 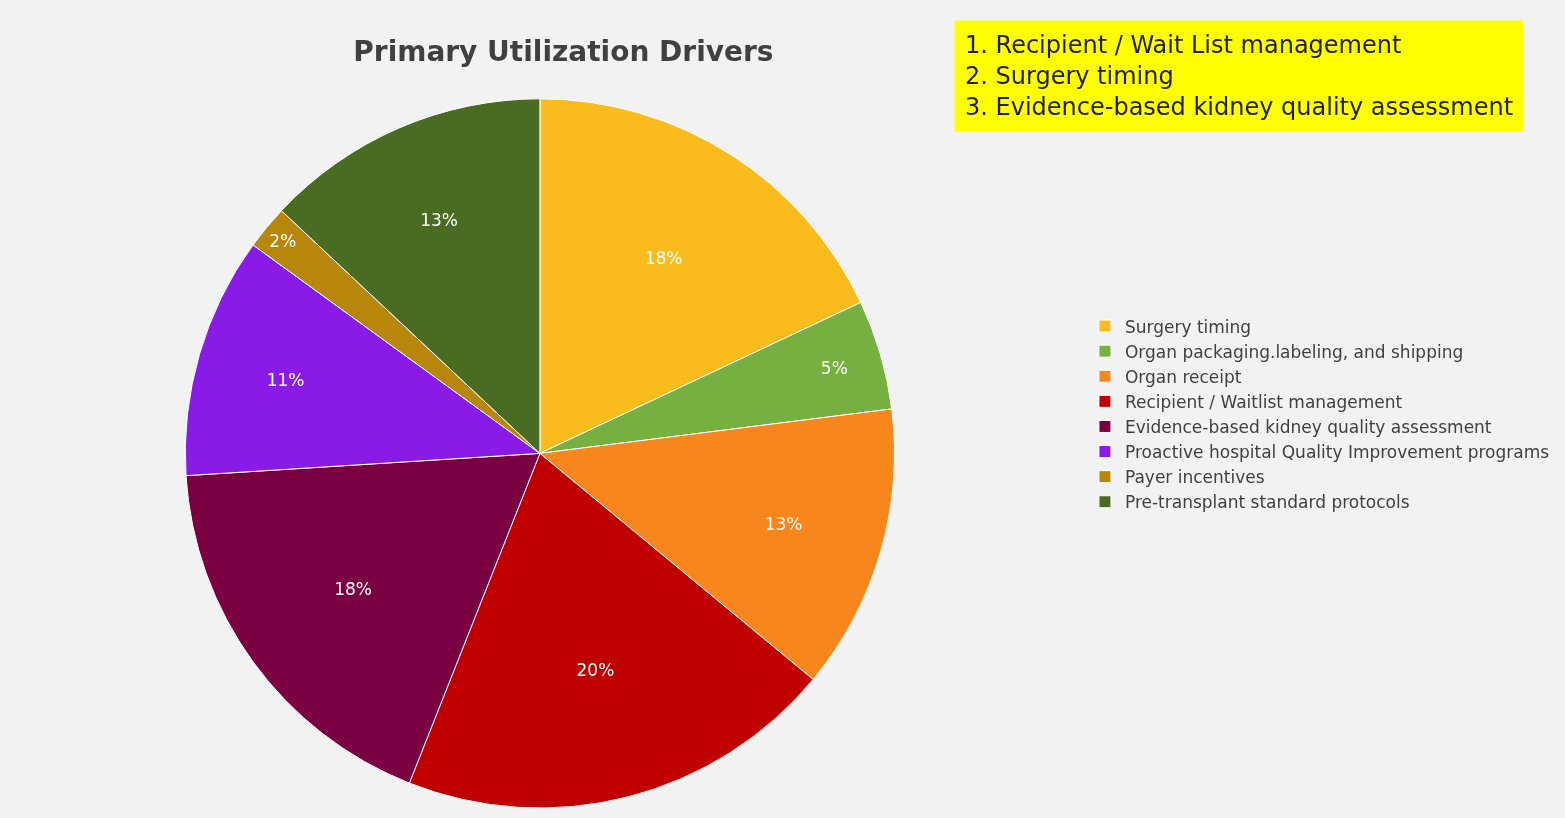 I want to click on data-label: 5%, so click(x=834, y=367).